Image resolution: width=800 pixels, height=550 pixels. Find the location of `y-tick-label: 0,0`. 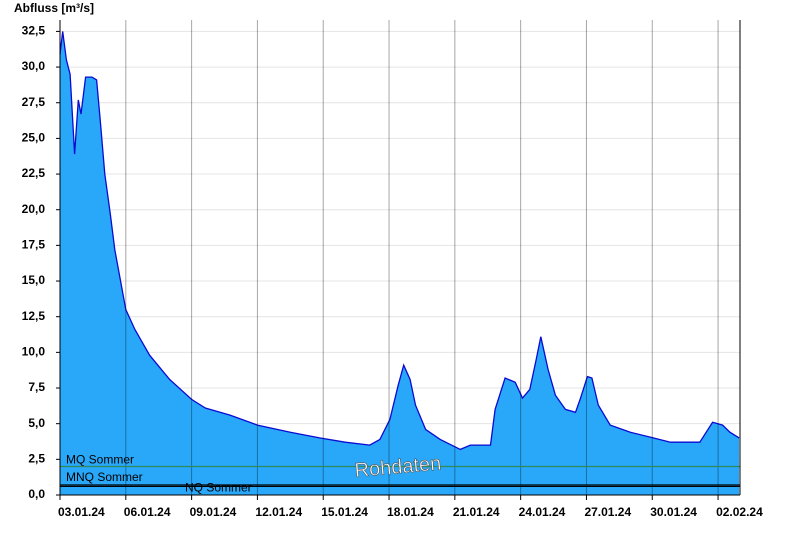

y-tick-label: 0,0 is located at coordinates (36, 494).